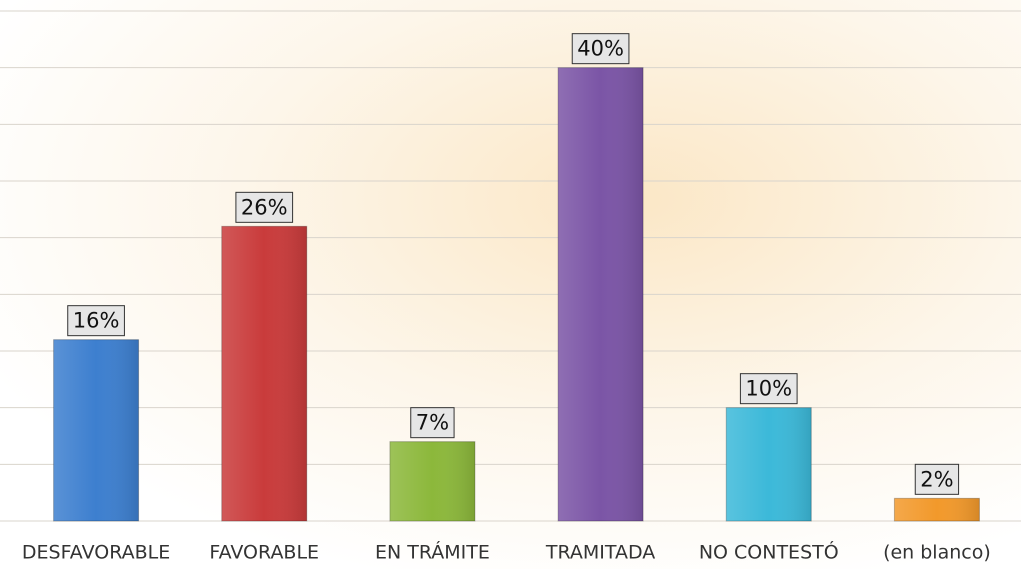  I want to click on value-label: 16%, so click(96, 321).